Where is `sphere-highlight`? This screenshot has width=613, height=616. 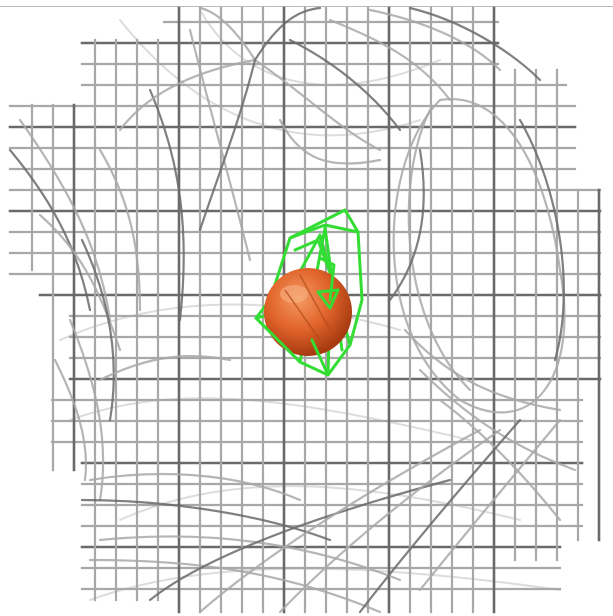
sphere-highlight is located at coordinates (294, 294).